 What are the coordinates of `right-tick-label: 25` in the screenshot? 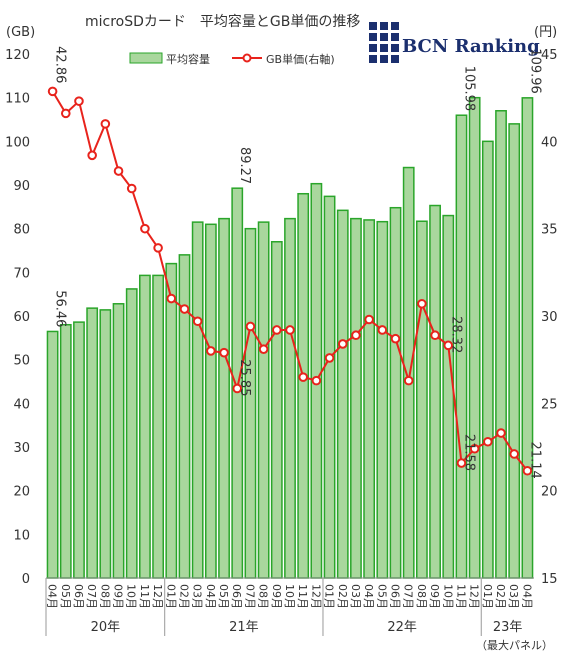 It's located at (549, 404).